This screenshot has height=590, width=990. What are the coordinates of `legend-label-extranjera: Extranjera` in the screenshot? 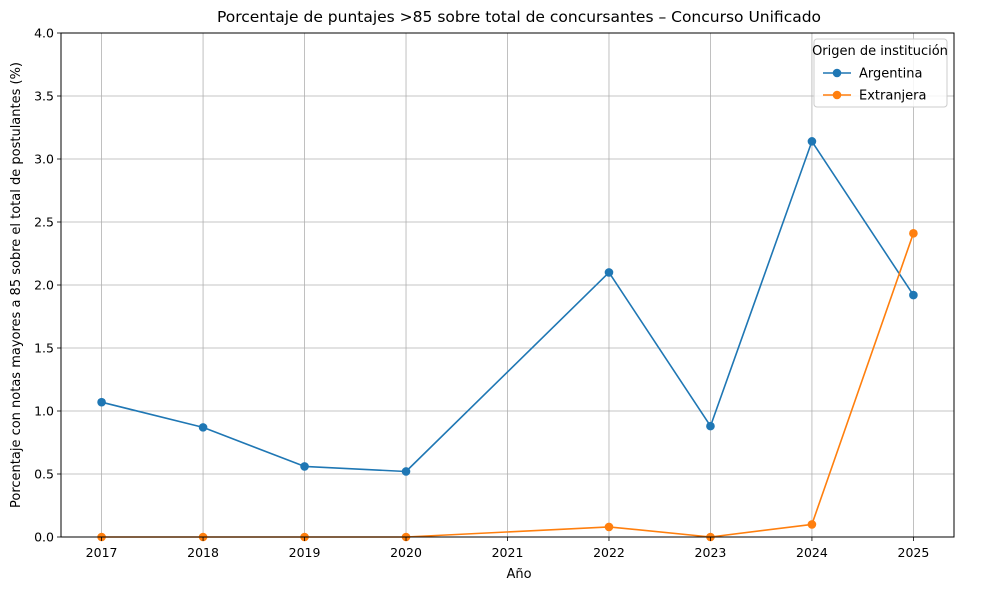 It's located at (892, 96).